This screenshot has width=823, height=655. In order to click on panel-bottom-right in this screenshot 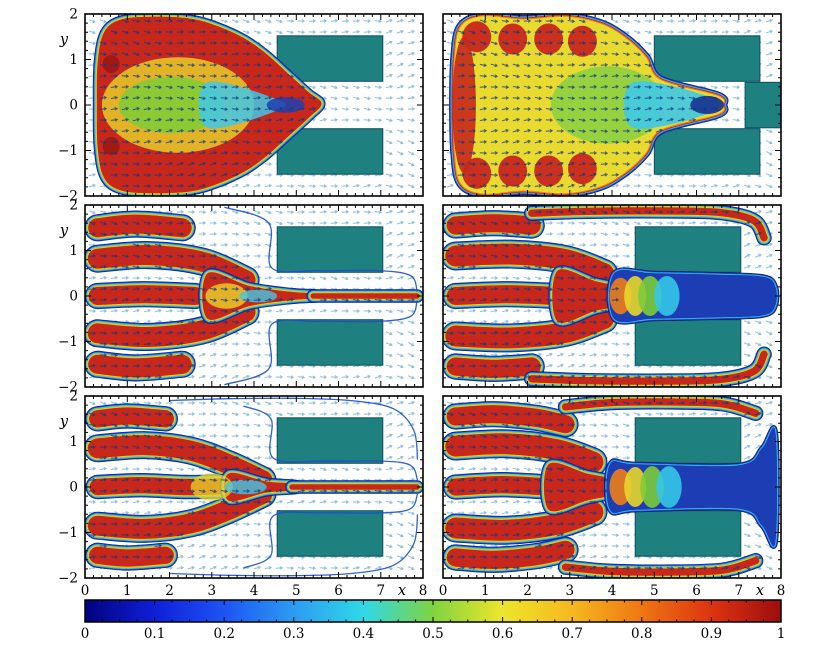, I will do `click(612, 487)`.